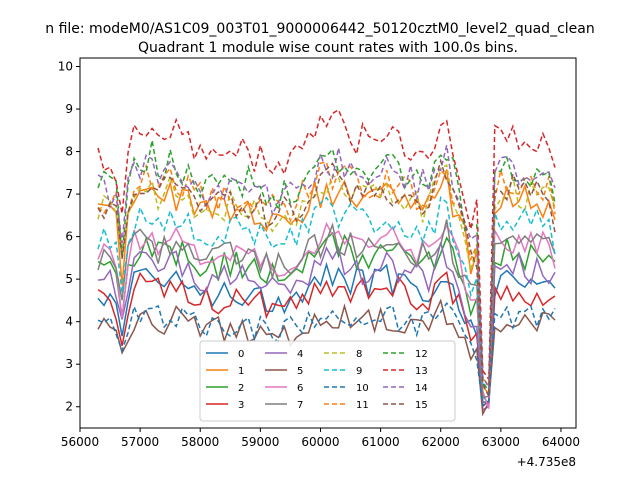 The image size is (640, 480). What do you see at coordinates (561, 442) in the screenshot?
I see `x-tick-label: 64000` at bounding box center [561, 442].